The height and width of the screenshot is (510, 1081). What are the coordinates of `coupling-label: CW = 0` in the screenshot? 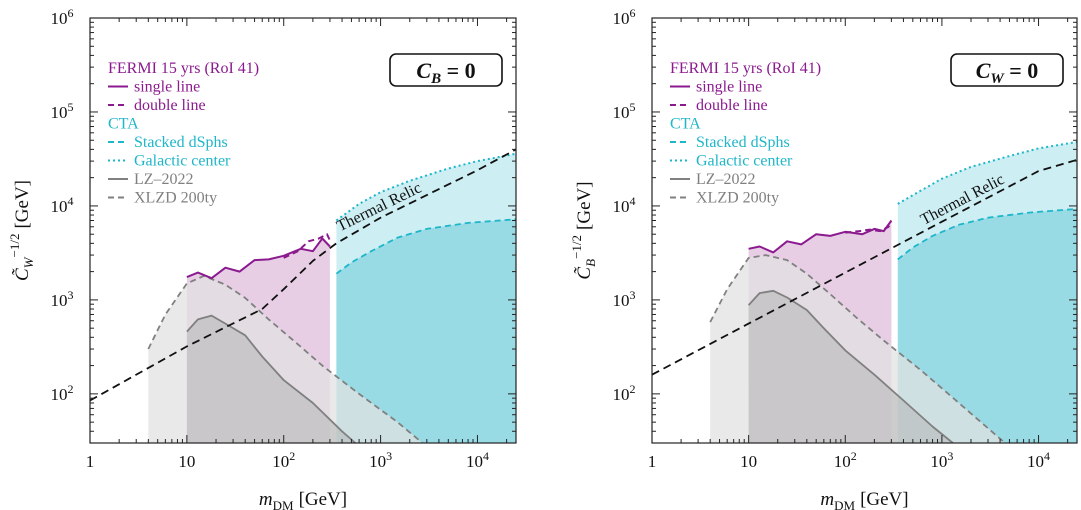 It's located at (1007, 72).